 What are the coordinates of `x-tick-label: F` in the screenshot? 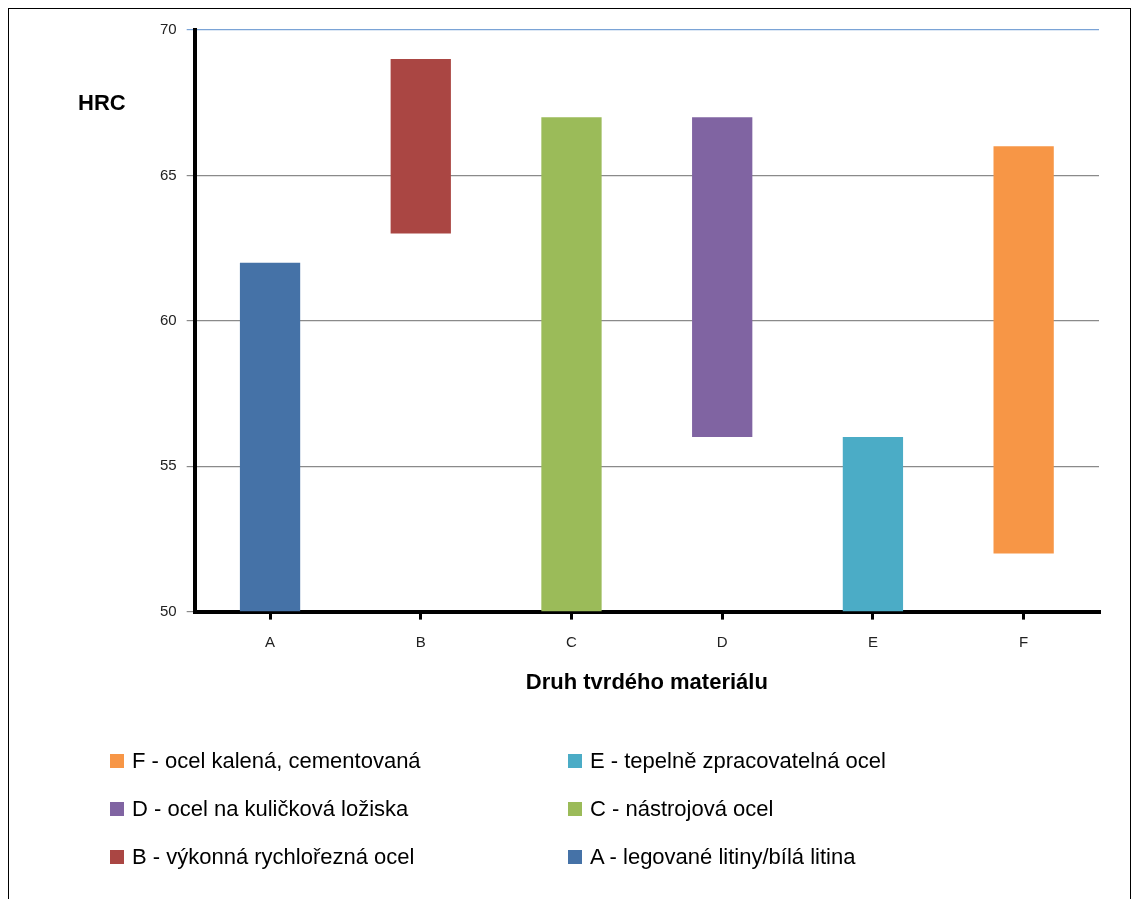 It's located at (1024, 641).